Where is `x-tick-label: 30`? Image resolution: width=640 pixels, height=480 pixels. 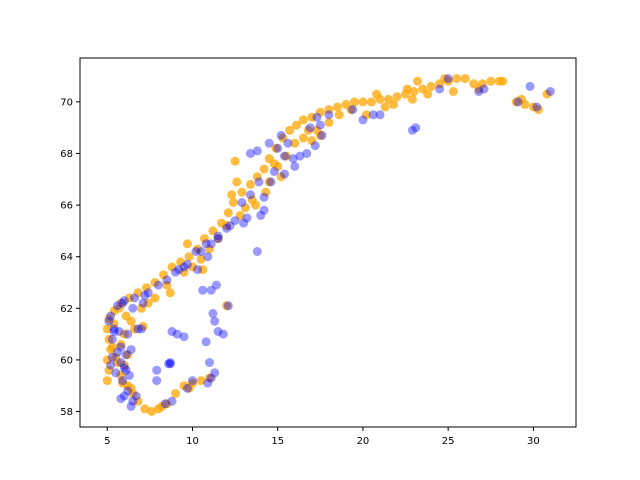
x-tick-label: 30 is located at coordinates (533, 441).